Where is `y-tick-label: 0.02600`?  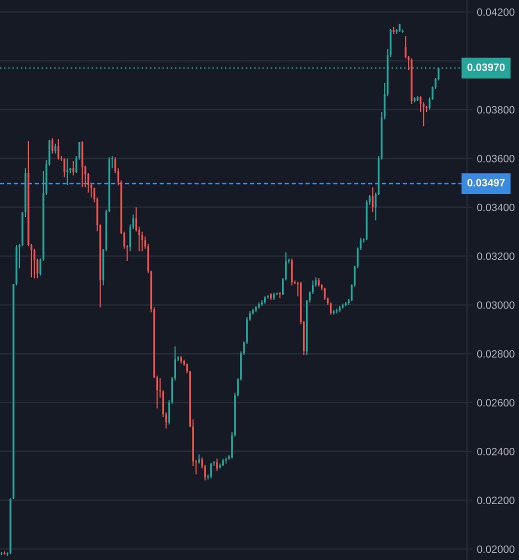
y-tick-label: 0.02600 is located at coordinates (495, 402).